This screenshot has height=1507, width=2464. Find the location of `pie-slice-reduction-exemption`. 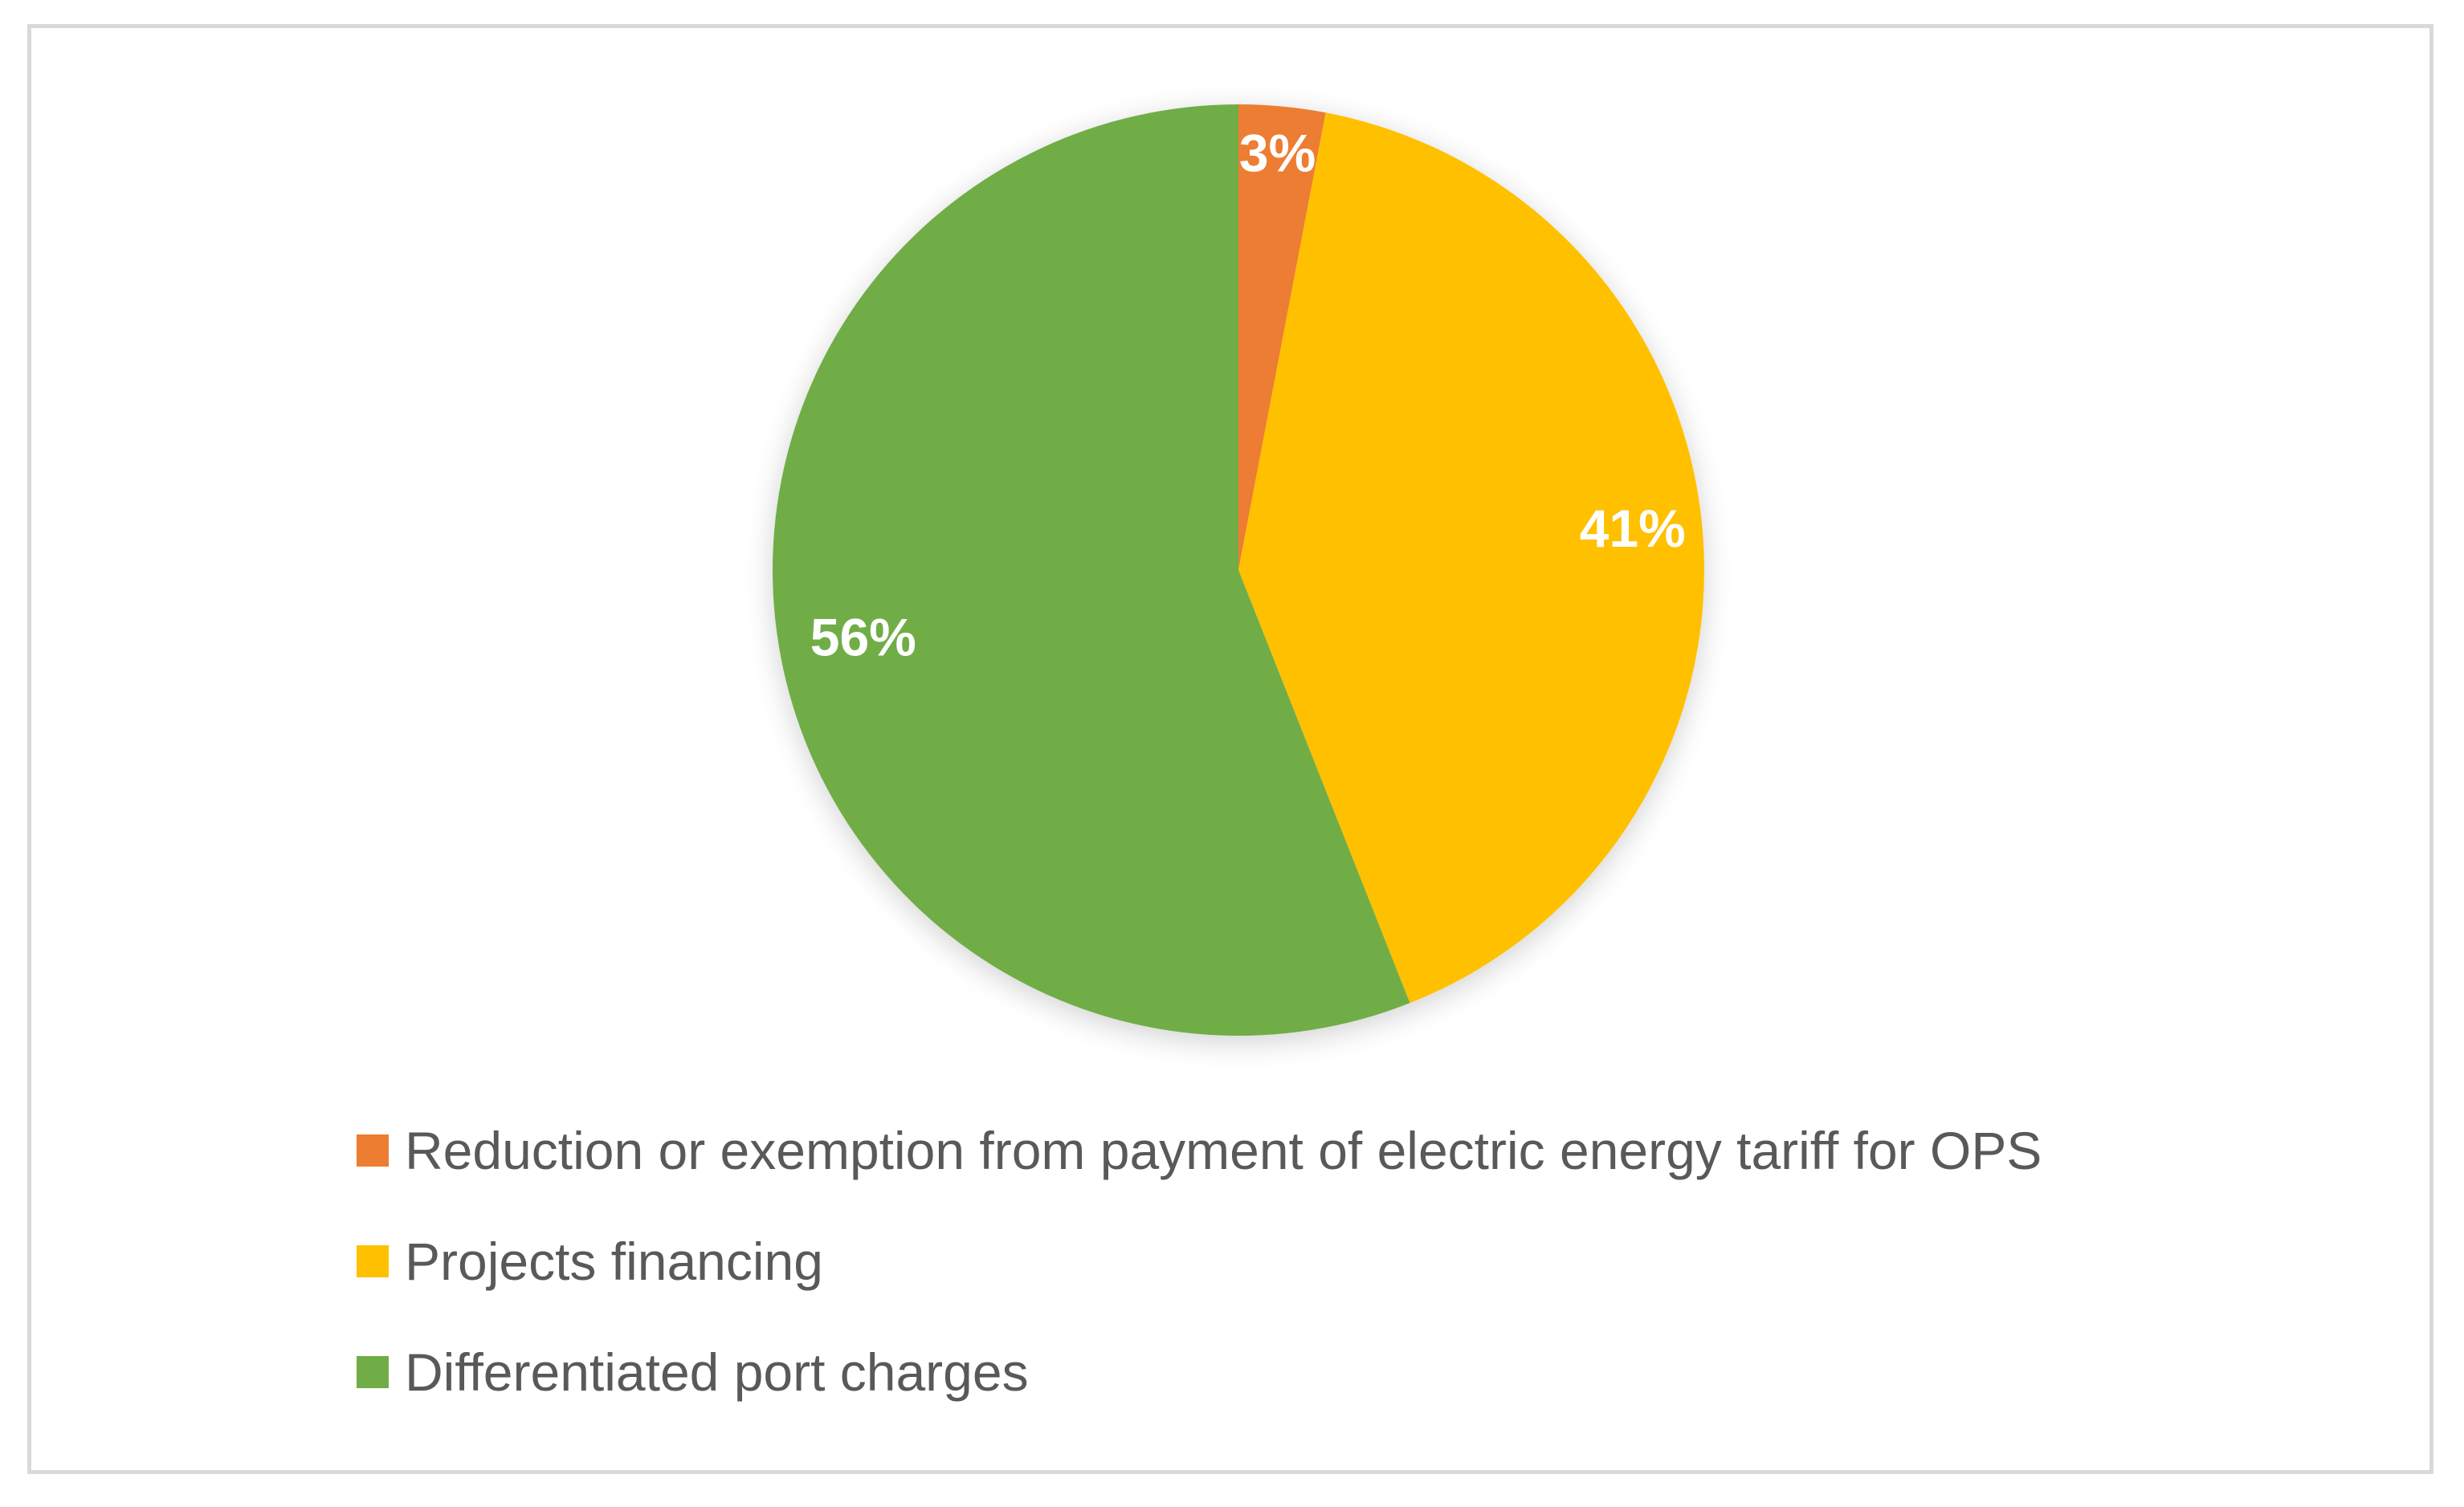

pie-slice-reduction-exemption is located at coordinates (1282, 337).